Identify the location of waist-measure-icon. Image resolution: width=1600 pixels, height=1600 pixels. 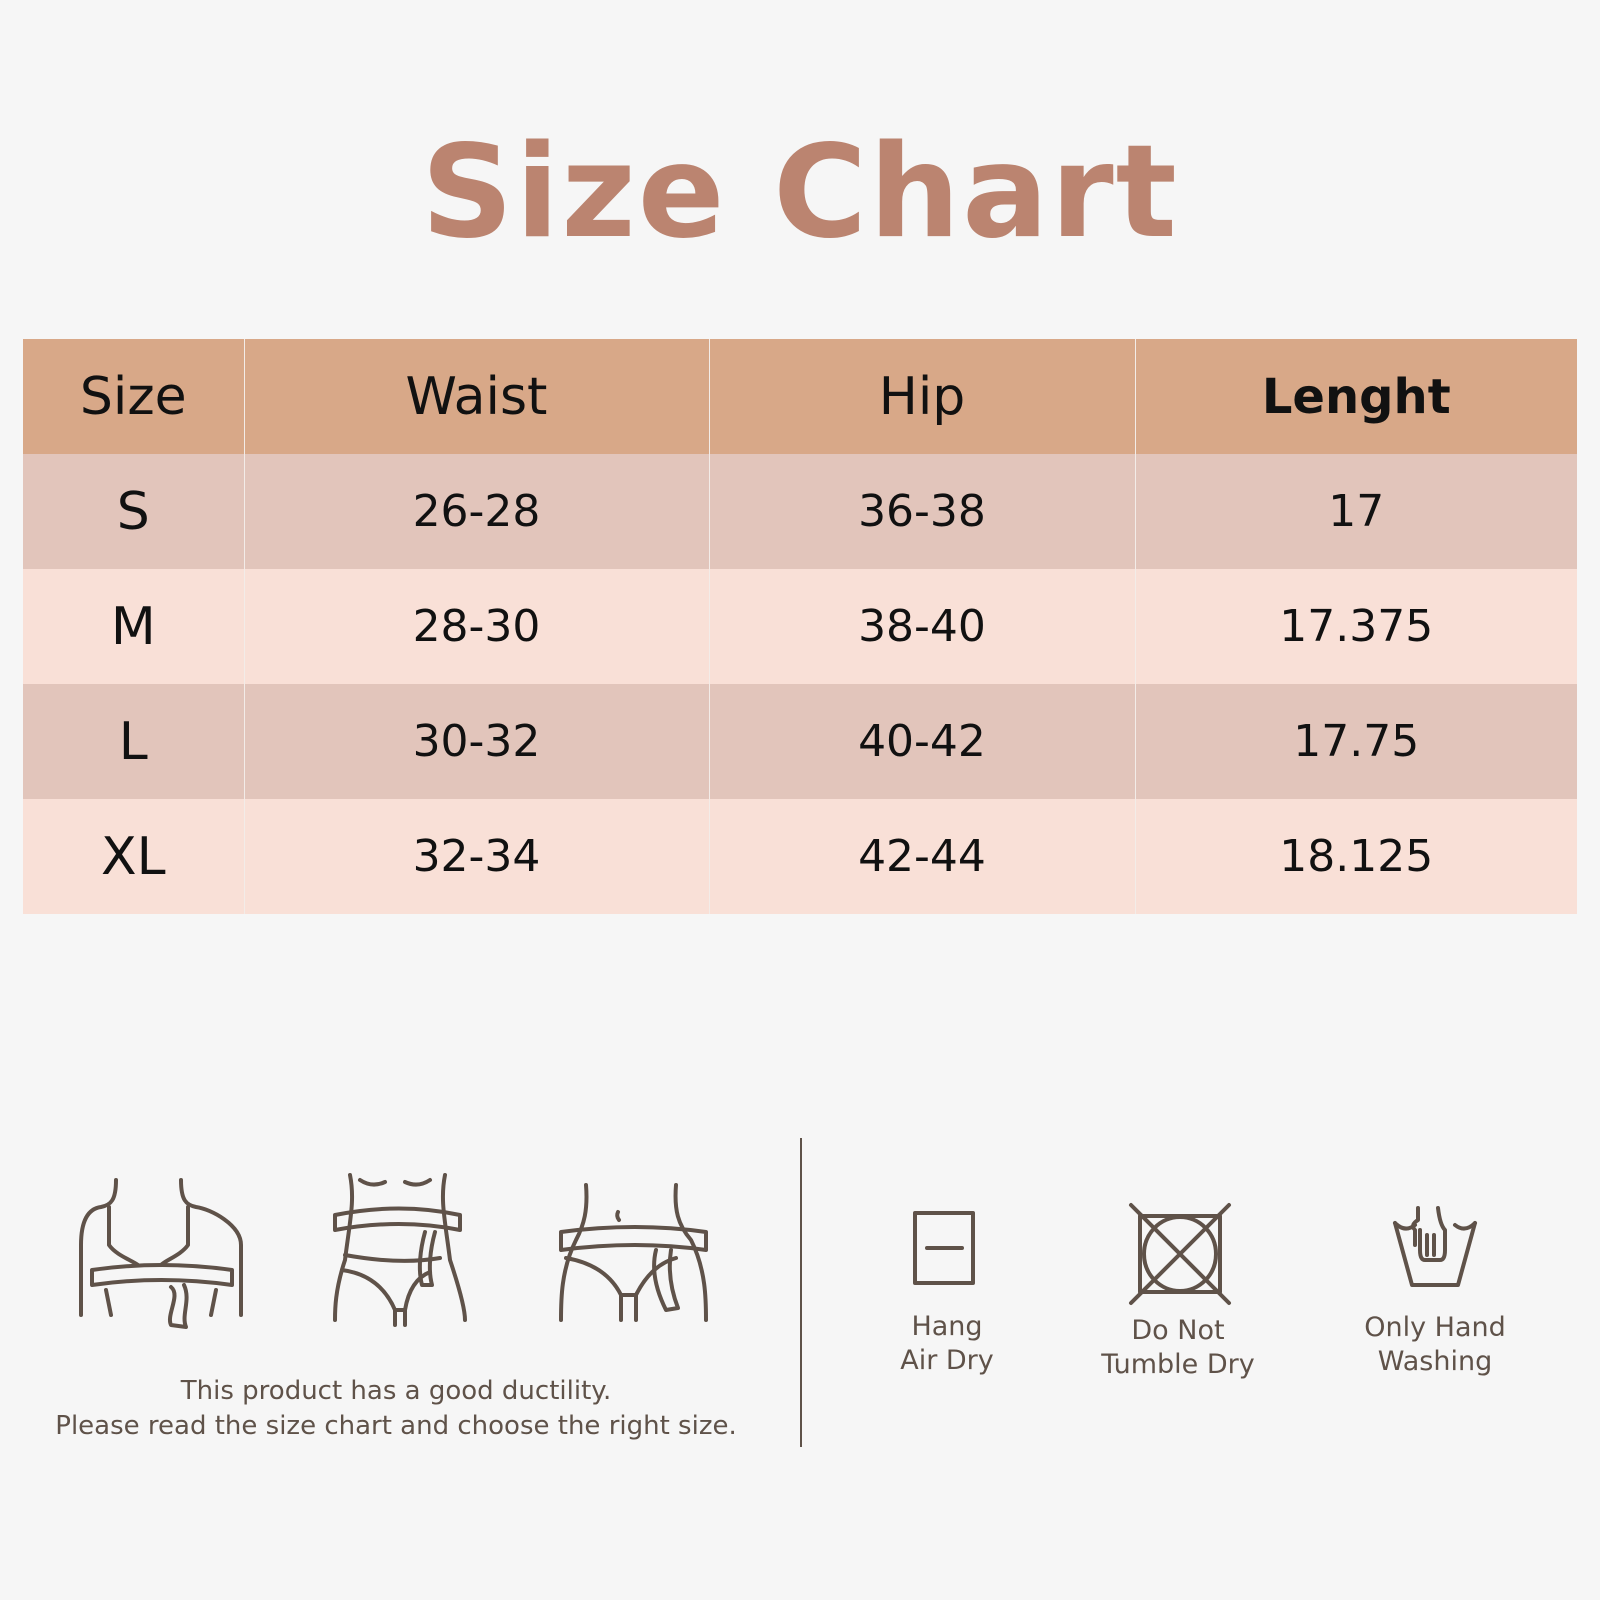
(405, 1254).